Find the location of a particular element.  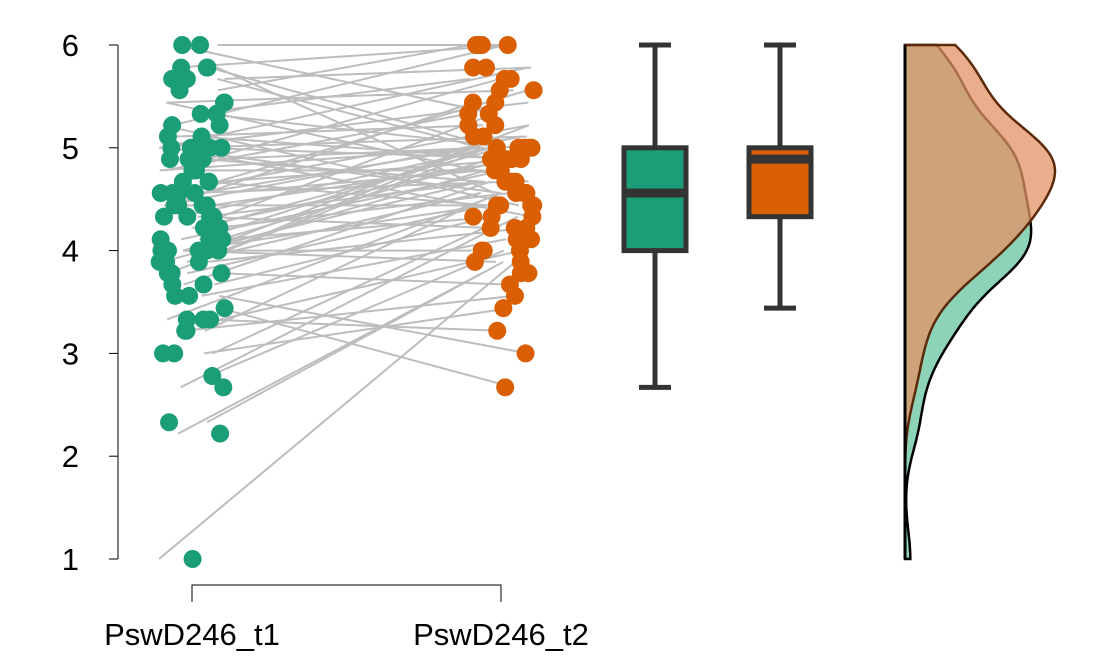

y-tick-label: 1 is located at coordinates (70, 559).